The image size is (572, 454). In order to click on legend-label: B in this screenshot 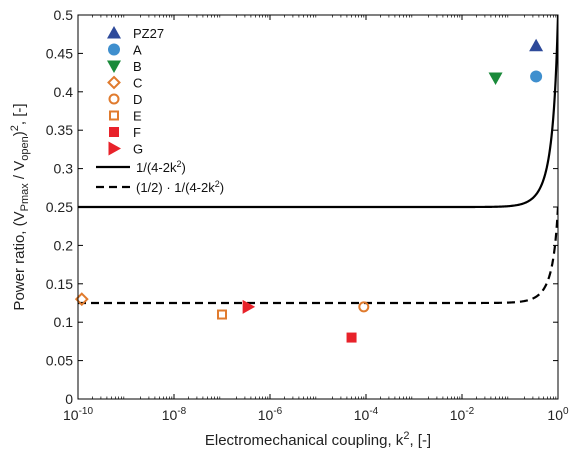, I will do `click(137, 66)`.